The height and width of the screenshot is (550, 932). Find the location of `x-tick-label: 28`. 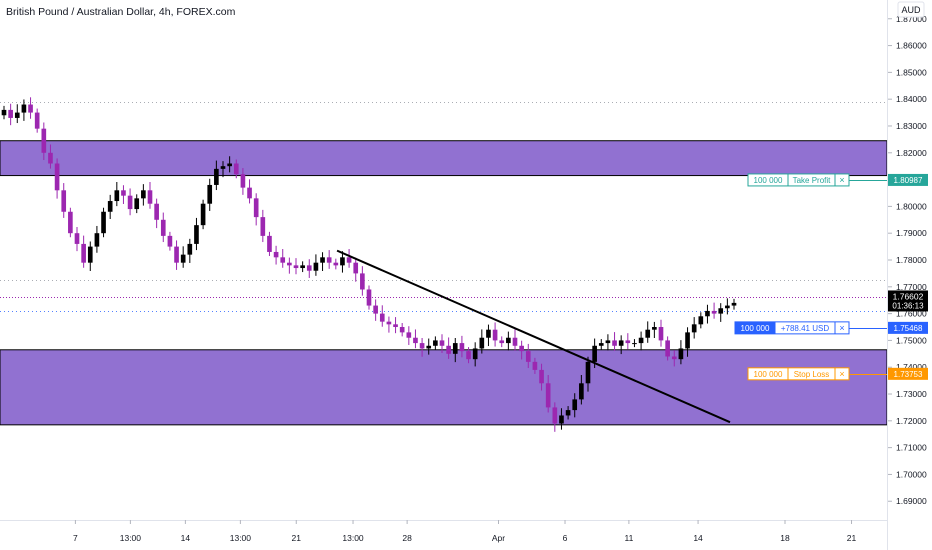

x-tick-label: 28 is located at coordinates (407, 538).